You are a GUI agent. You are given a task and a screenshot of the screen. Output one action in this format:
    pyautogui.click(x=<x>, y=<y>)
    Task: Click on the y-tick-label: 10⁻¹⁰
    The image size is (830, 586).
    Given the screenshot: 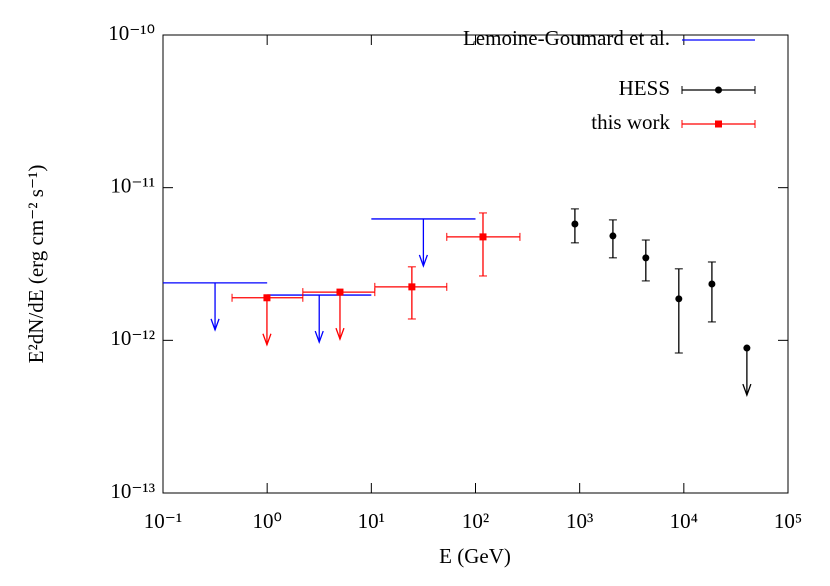 What is the action you would take?
    pyautogui.click(x=131, y=33)
    